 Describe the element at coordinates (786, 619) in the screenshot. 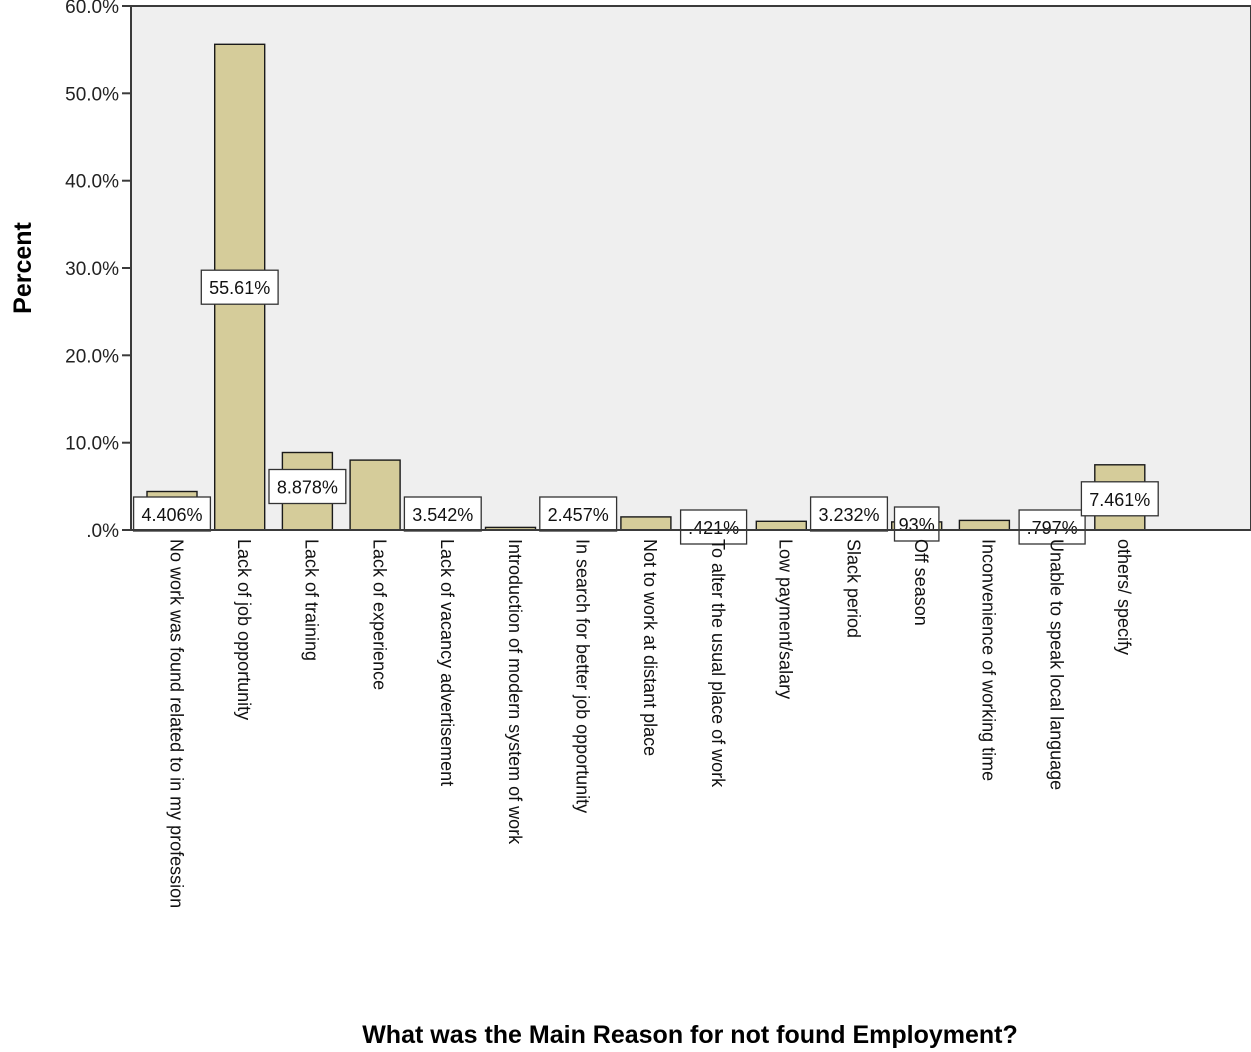

I see `category-label: Low payment/salary` at that location.